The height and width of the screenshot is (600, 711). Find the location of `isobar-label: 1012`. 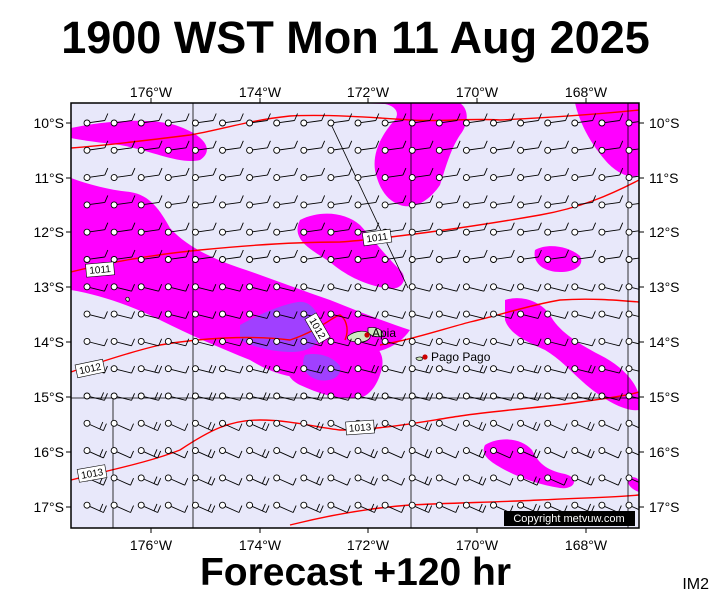

isobar-label: 1012 is located at coordinates (90, 368).